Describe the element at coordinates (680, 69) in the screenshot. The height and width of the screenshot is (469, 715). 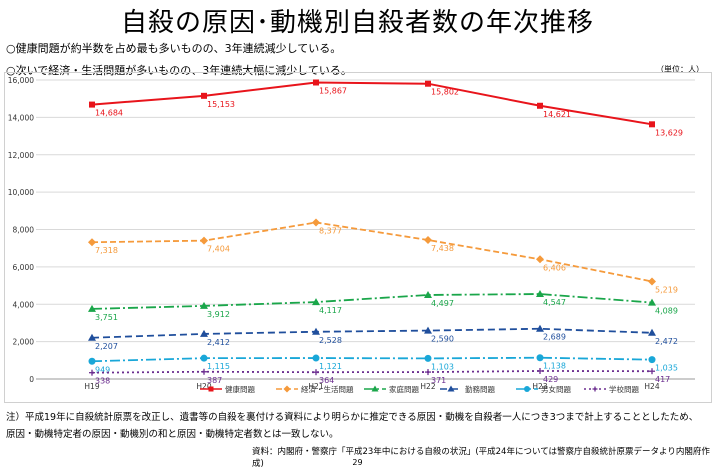
I see `unit-label: （単位：人）` at that location.